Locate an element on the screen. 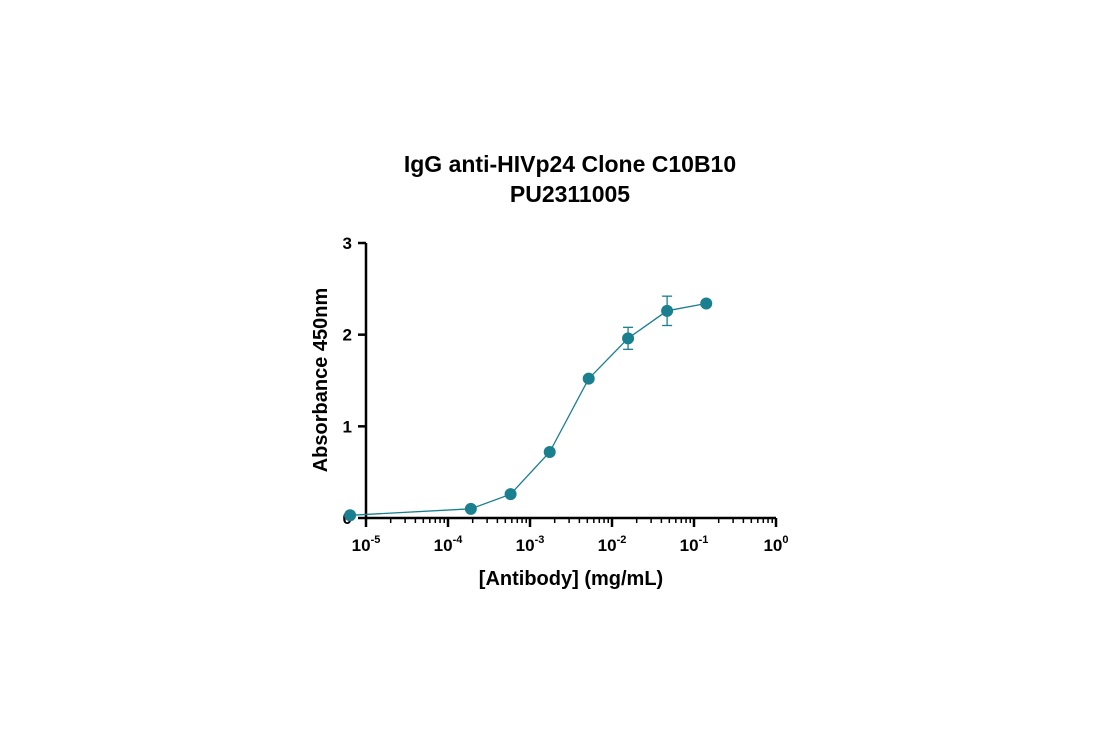  x-axis: 10⁻⁵ 10⁻⁴ 10⁻³ 10⁻² 10⁻¹ 10⁰ is located at coordinates (570, 535).